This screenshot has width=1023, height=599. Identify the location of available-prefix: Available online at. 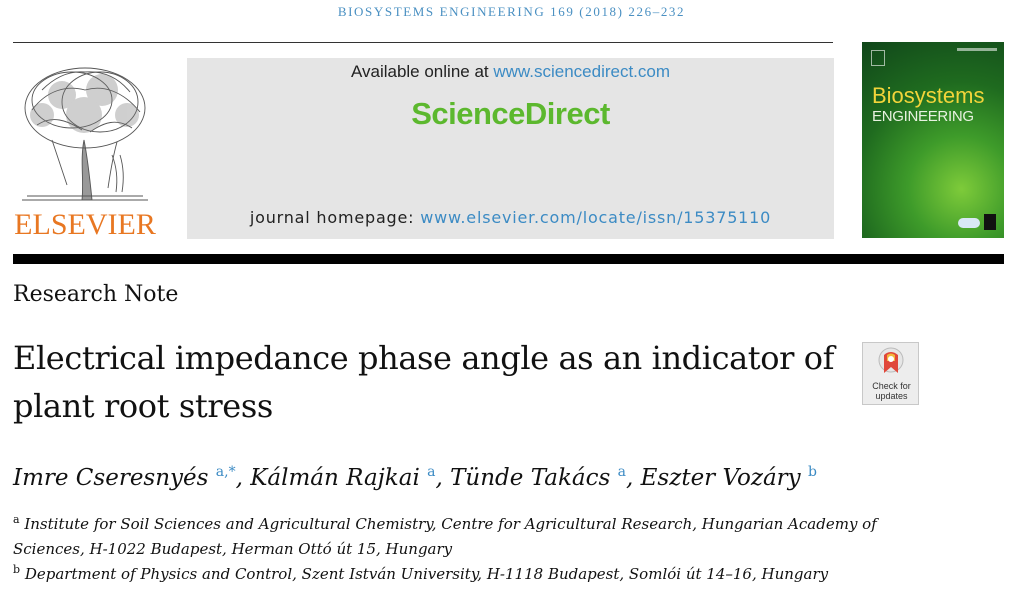
(422, 71).